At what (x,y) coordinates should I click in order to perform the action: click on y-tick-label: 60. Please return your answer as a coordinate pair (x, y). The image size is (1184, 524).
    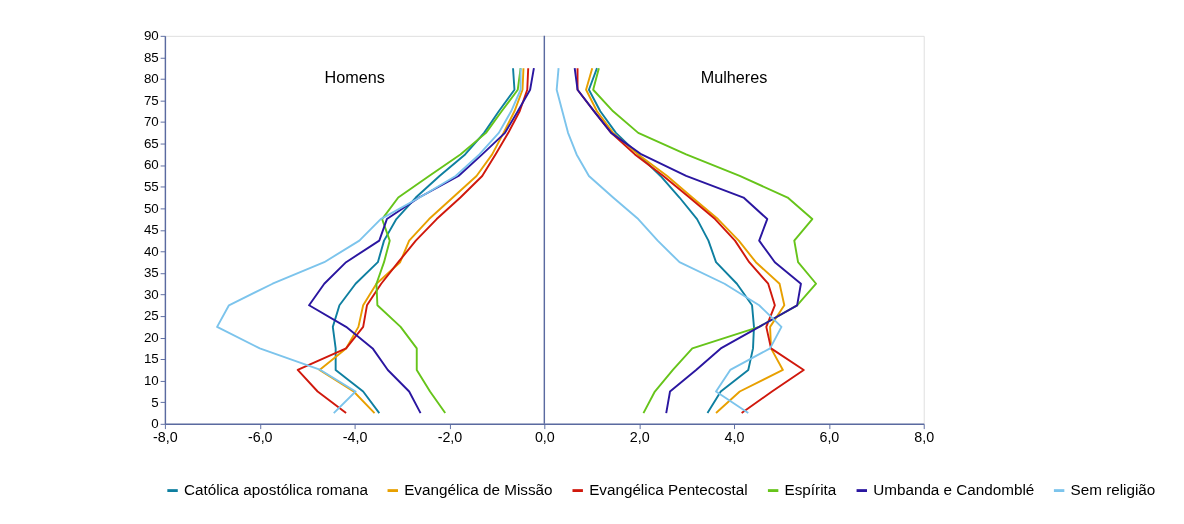
    Looking at the image, I should click on (151, 165).